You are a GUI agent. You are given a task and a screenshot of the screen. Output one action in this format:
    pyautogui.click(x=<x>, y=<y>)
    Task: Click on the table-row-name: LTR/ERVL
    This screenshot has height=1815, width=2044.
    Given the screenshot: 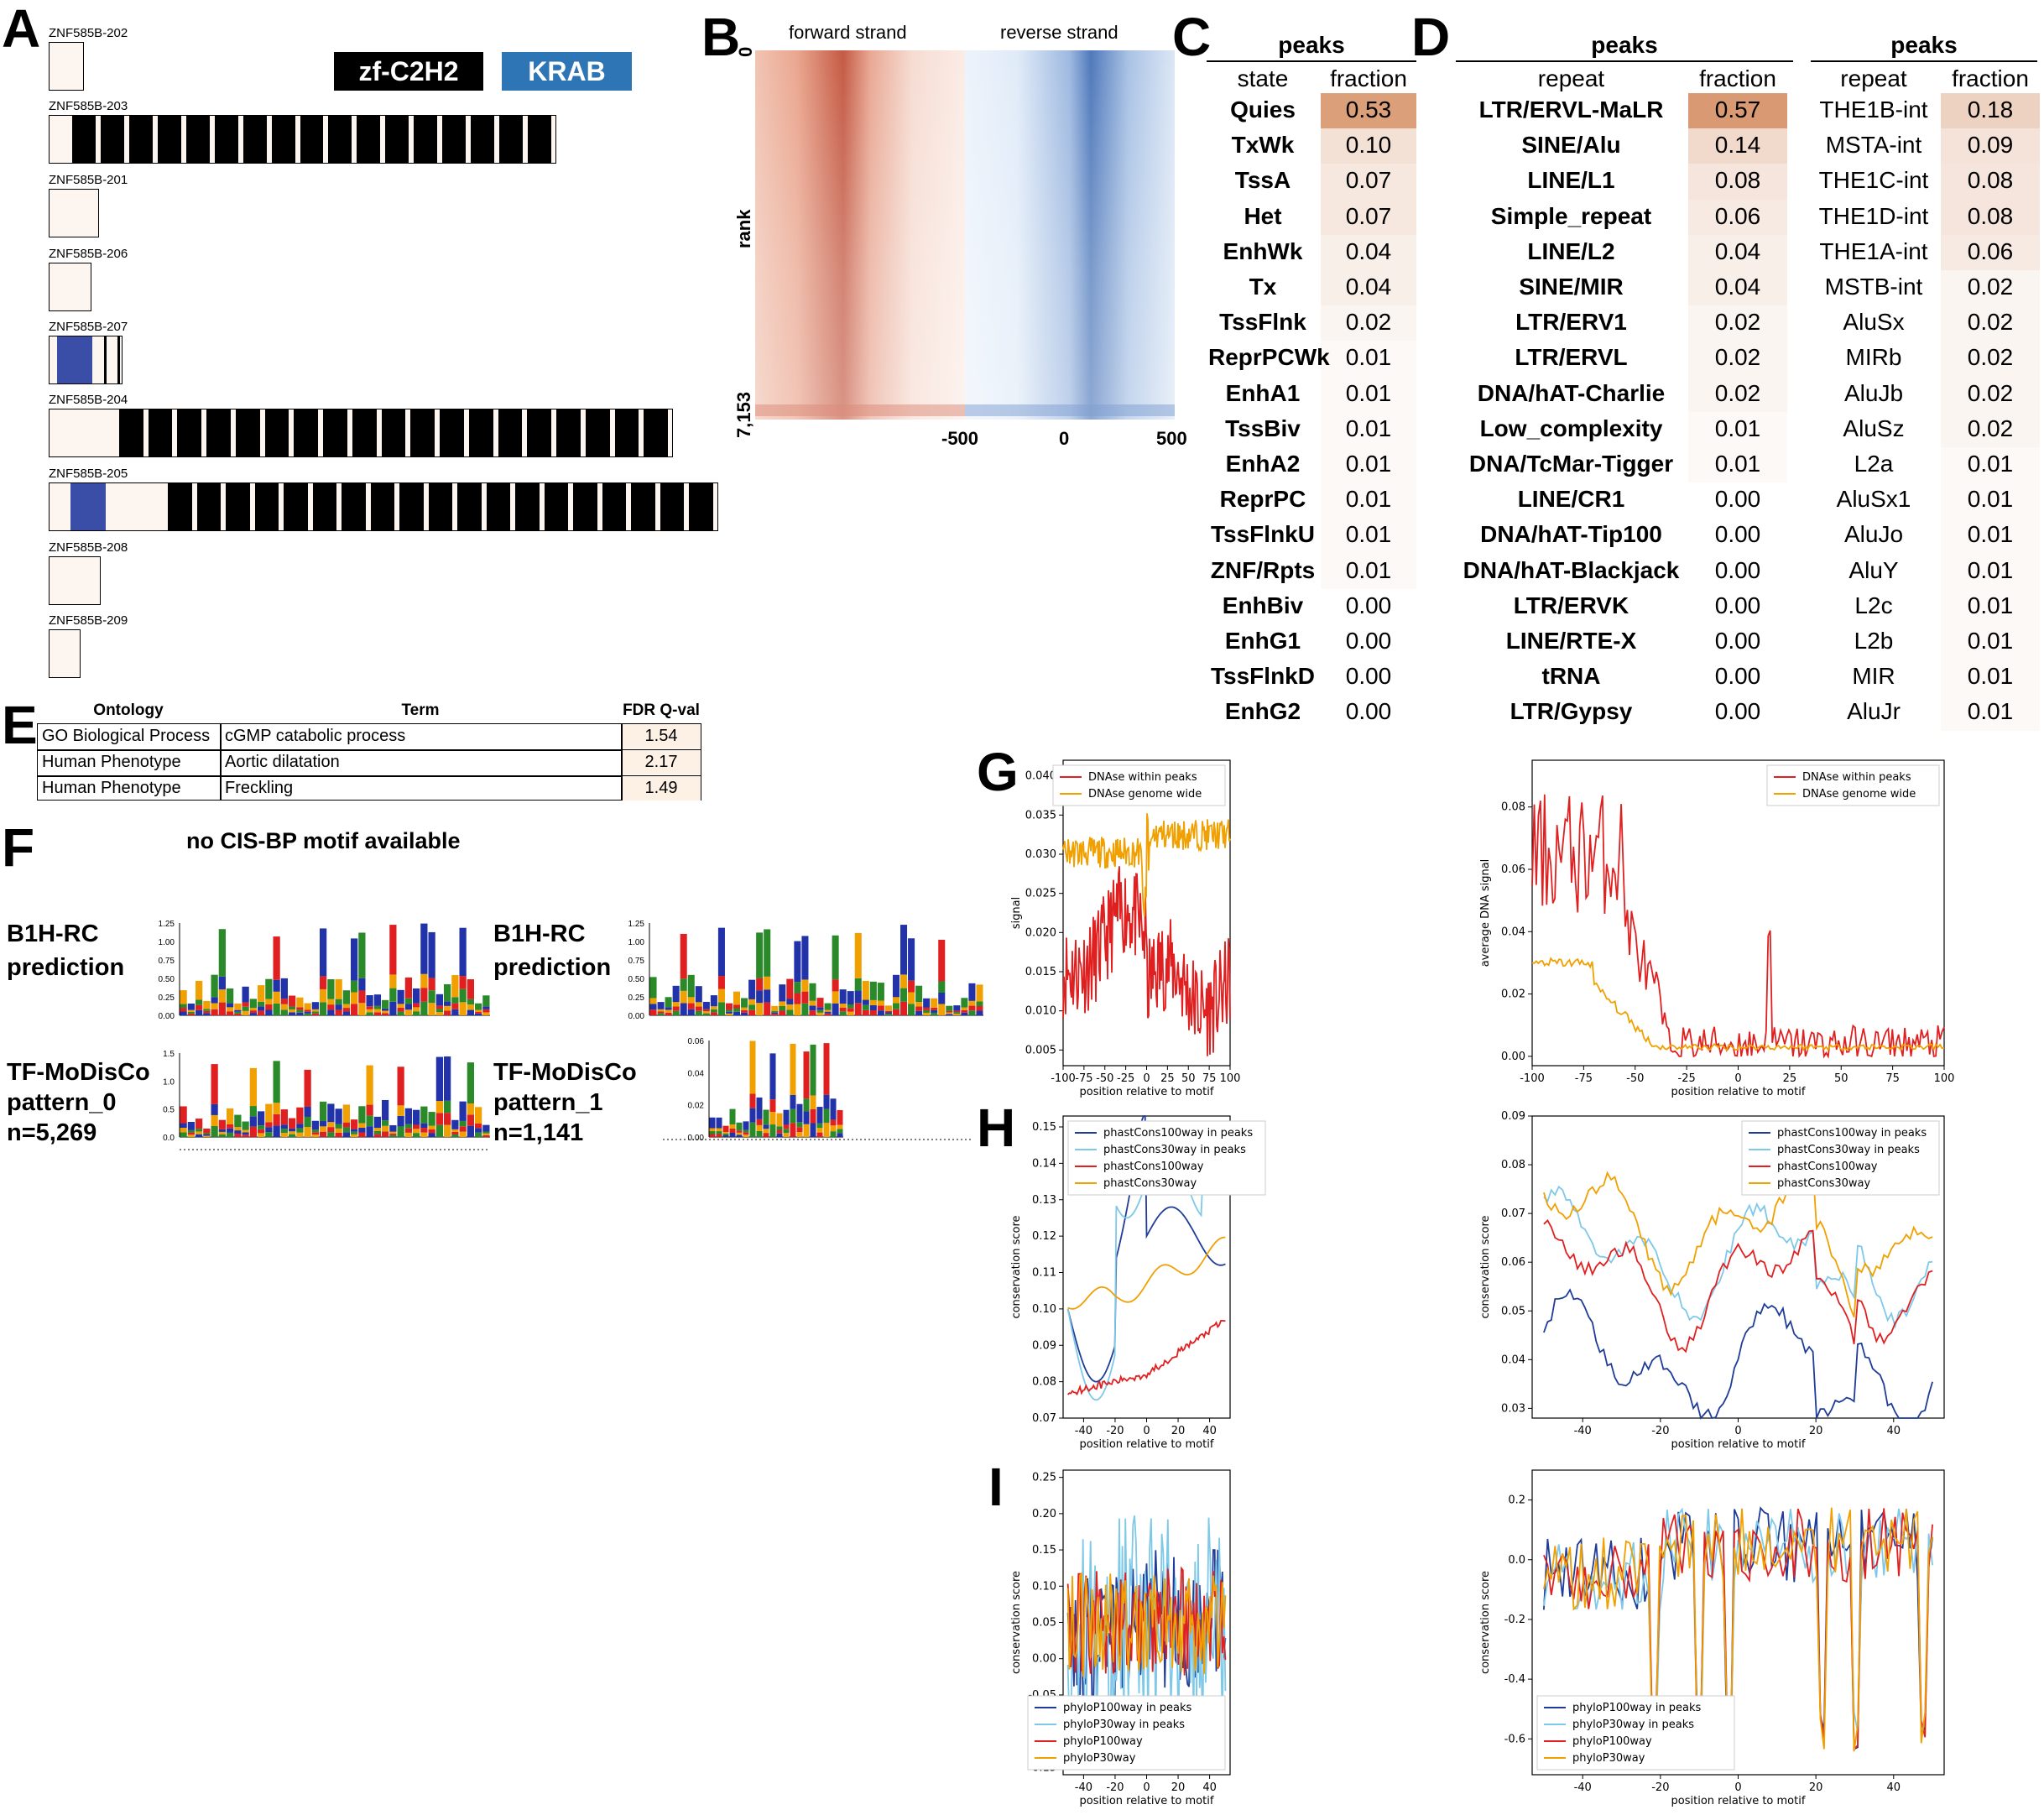 What is the action you would take?
    pyautogui.click(x=1571, y=357)
    